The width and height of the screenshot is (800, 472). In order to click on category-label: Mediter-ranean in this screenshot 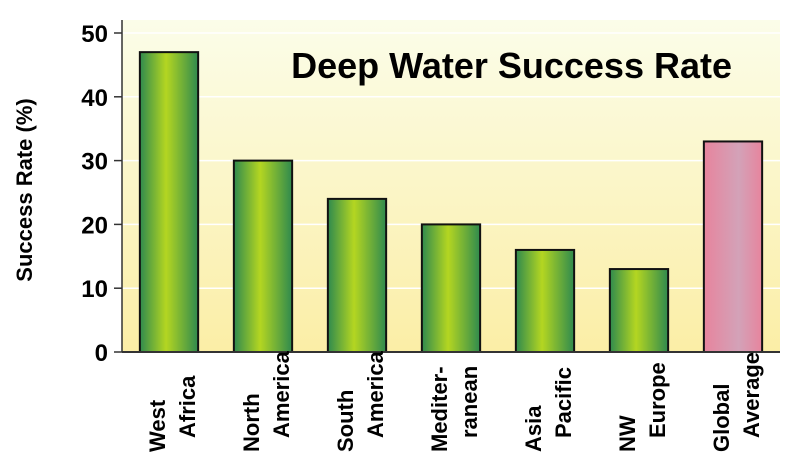, I will do `click(454, 409)`.